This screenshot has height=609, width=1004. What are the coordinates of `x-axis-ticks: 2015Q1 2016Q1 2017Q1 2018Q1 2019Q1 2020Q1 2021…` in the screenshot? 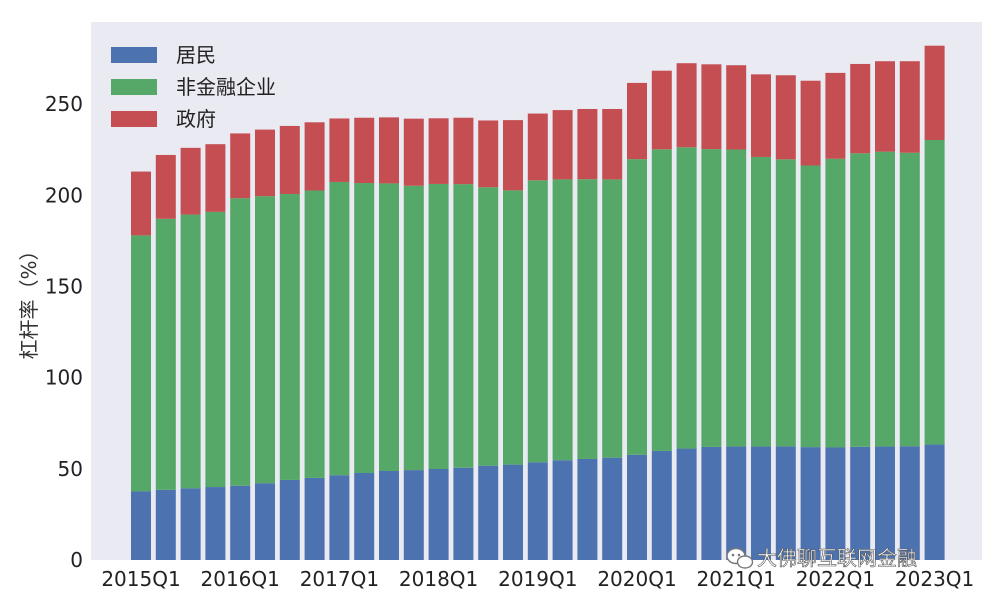 It's located at (537, 579).